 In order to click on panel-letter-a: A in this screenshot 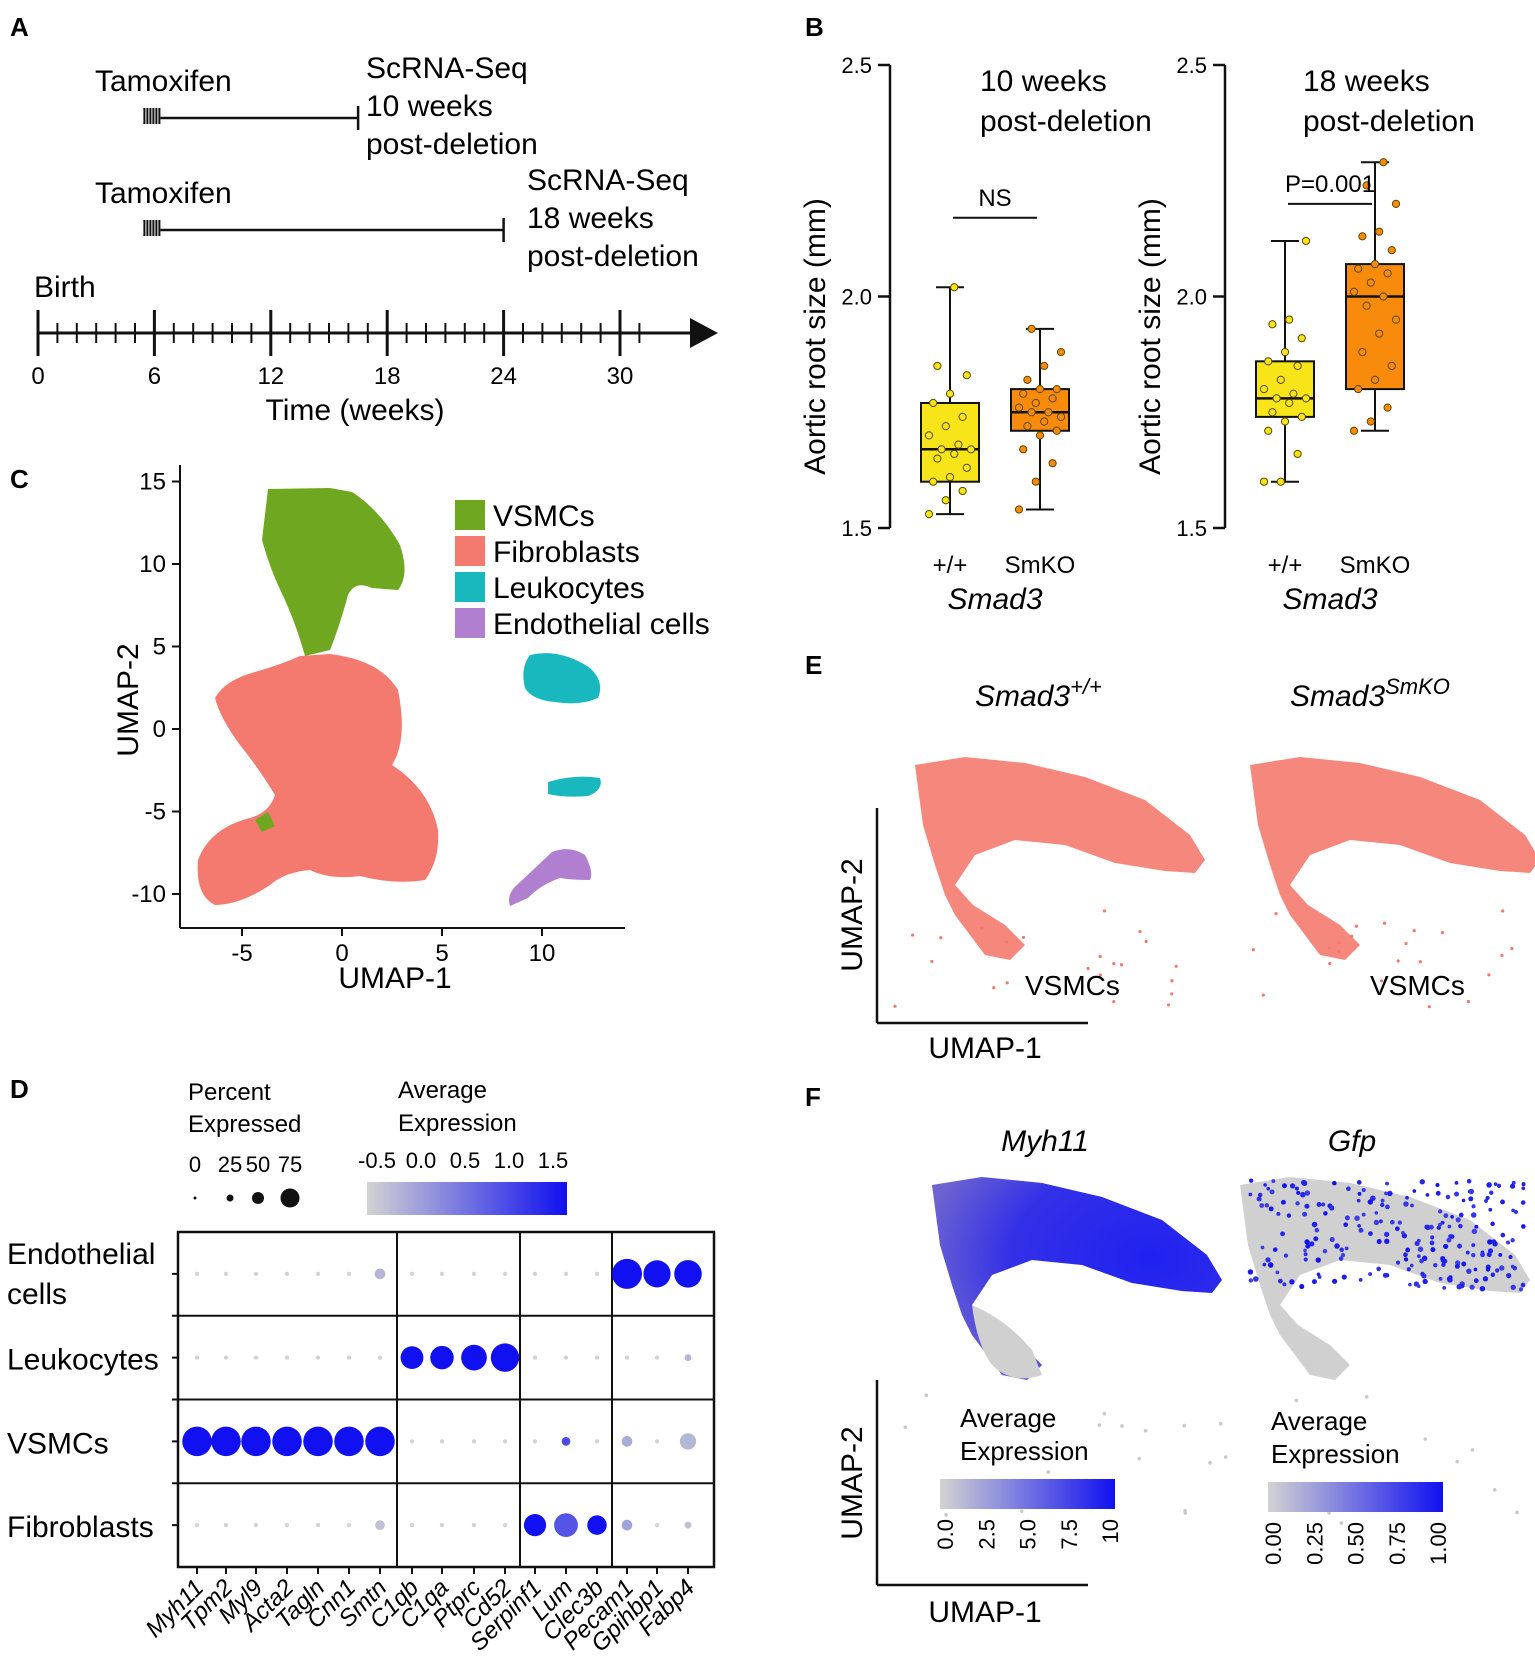, I will do `click(19, 27)`.